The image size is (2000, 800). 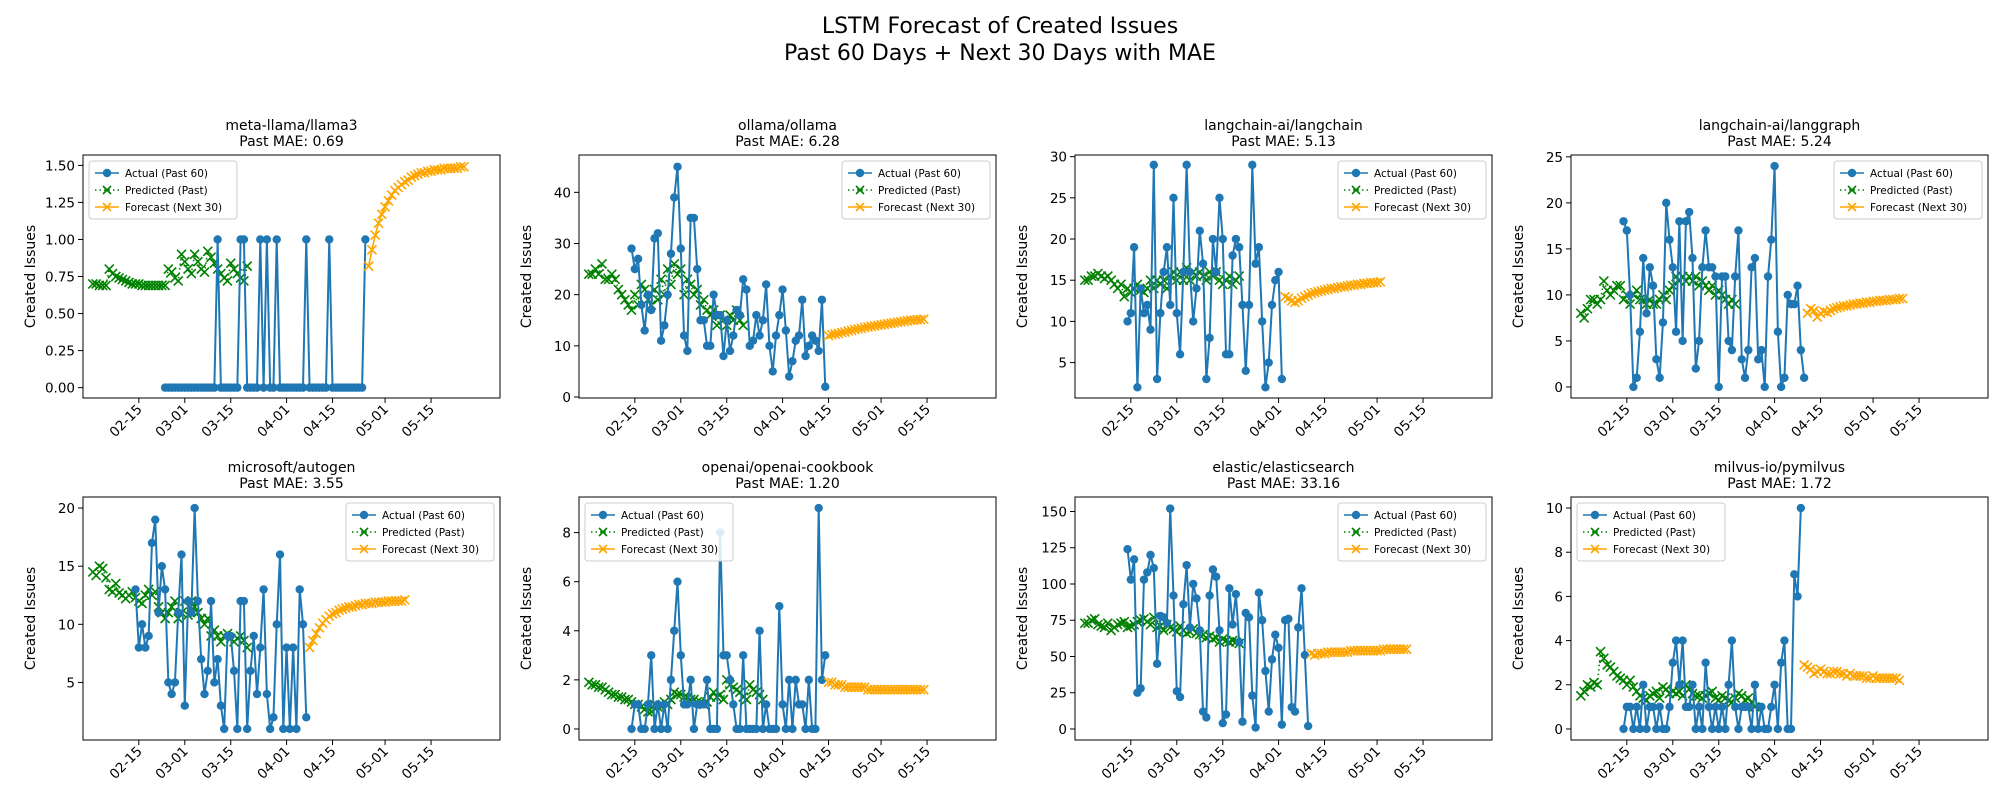 What do you see at coordinates (668, 763) in the screenshot?
I see `x-tick-label: 03-01` at bounding box center [668, 763].